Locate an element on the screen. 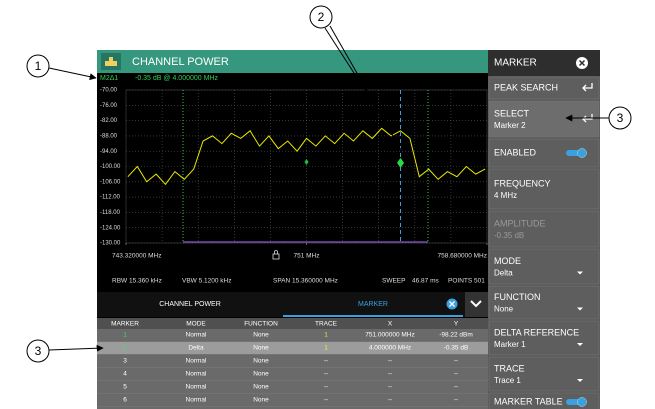 This screenshot has width=655, height=409. readout-text: -0.35 dB @ 4.000000 MHz is located at coordinates (176, 78).